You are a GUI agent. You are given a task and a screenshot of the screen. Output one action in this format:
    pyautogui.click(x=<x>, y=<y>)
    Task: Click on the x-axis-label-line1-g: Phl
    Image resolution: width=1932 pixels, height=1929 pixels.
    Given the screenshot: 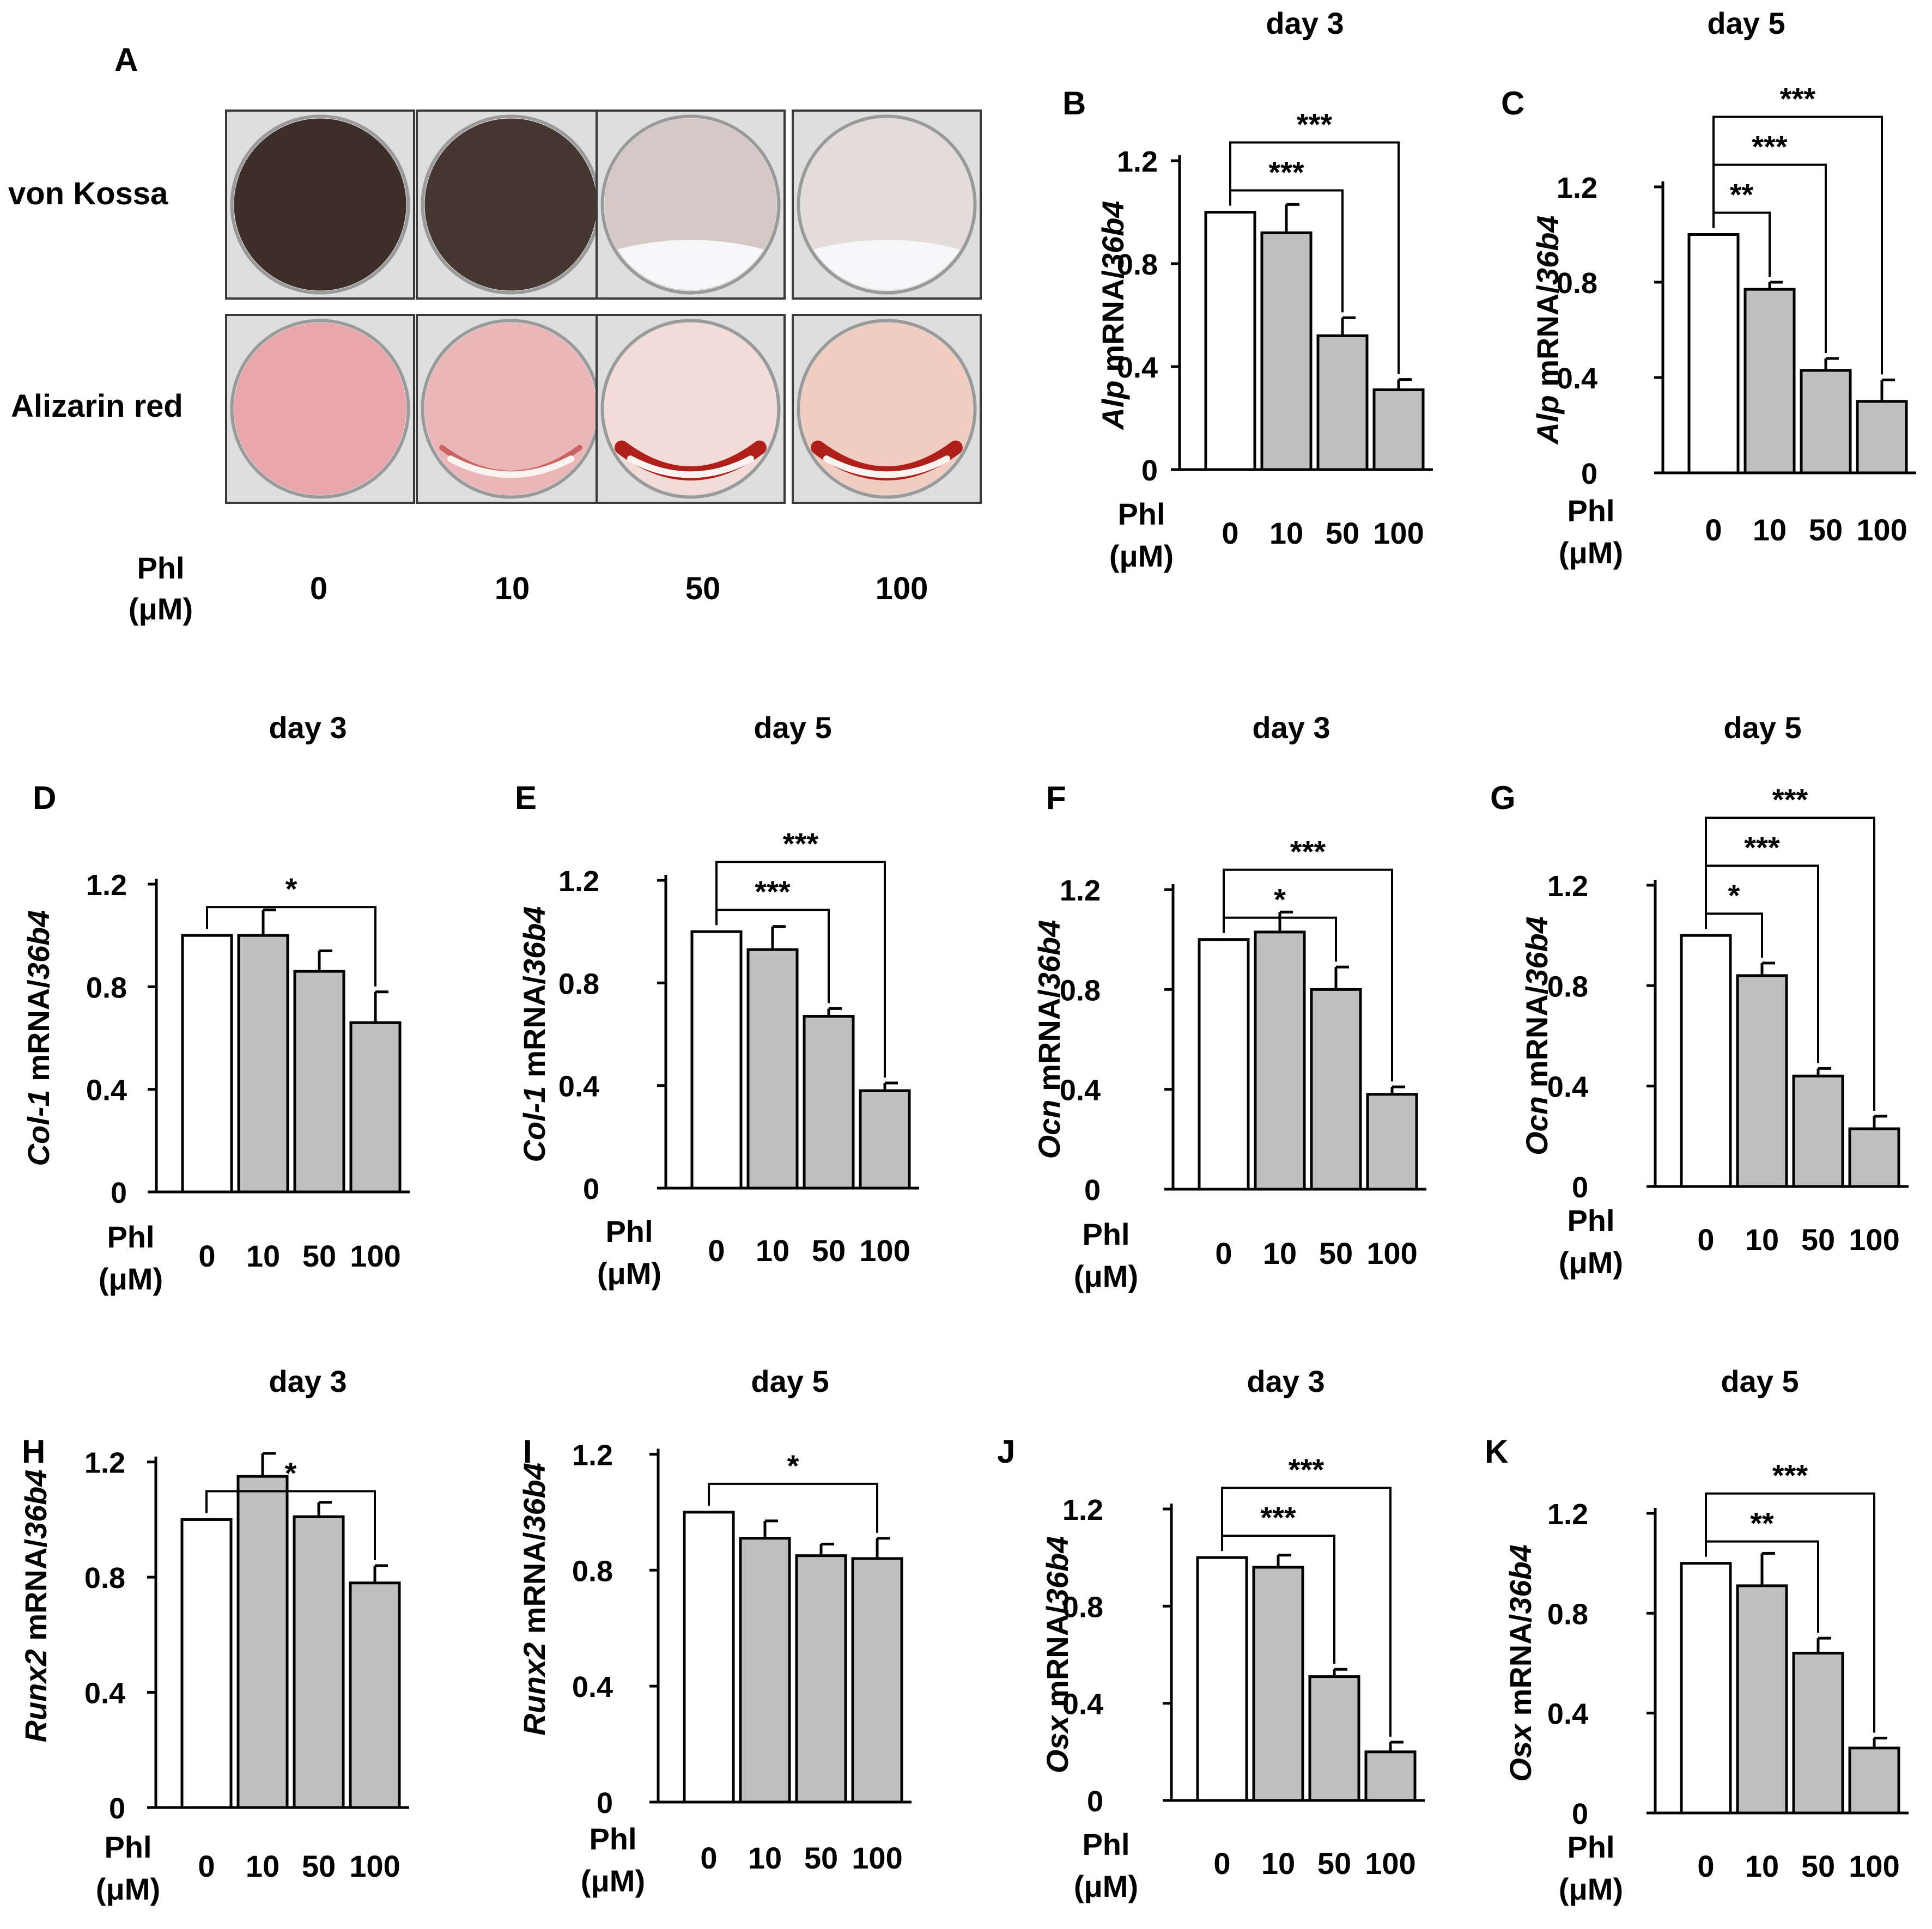 What is the action you would take?
    pyautogui.click(x=1591, y=1221)
    